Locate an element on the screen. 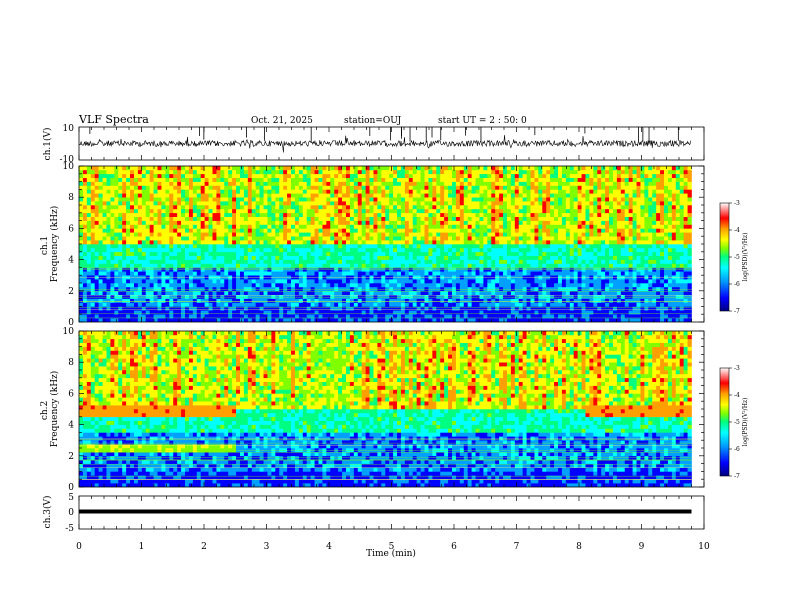 This screenshot has height=612, width=792. ch1-waveform-panel: 10 -10 ch.1(V) is located at coordinates (373, 144).